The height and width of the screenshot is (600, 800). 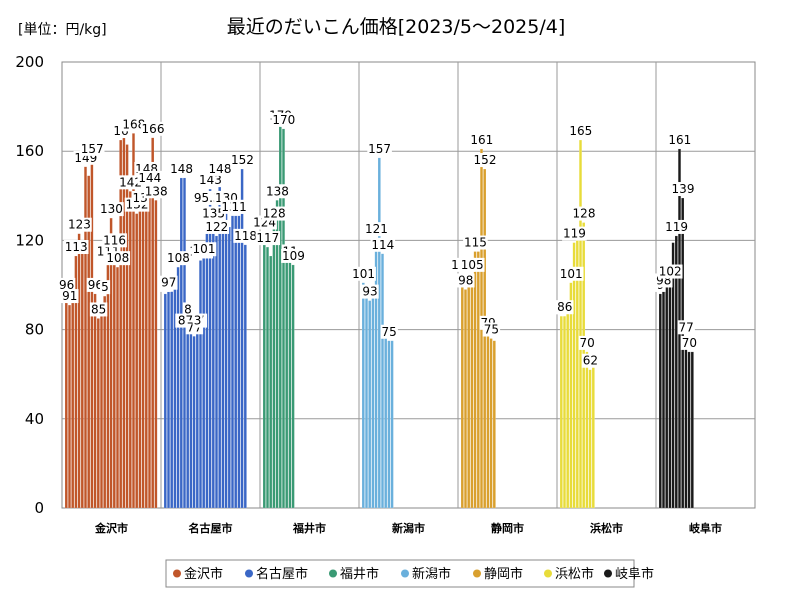 I want to click on data-label: 93, so click(x=369, y=292).